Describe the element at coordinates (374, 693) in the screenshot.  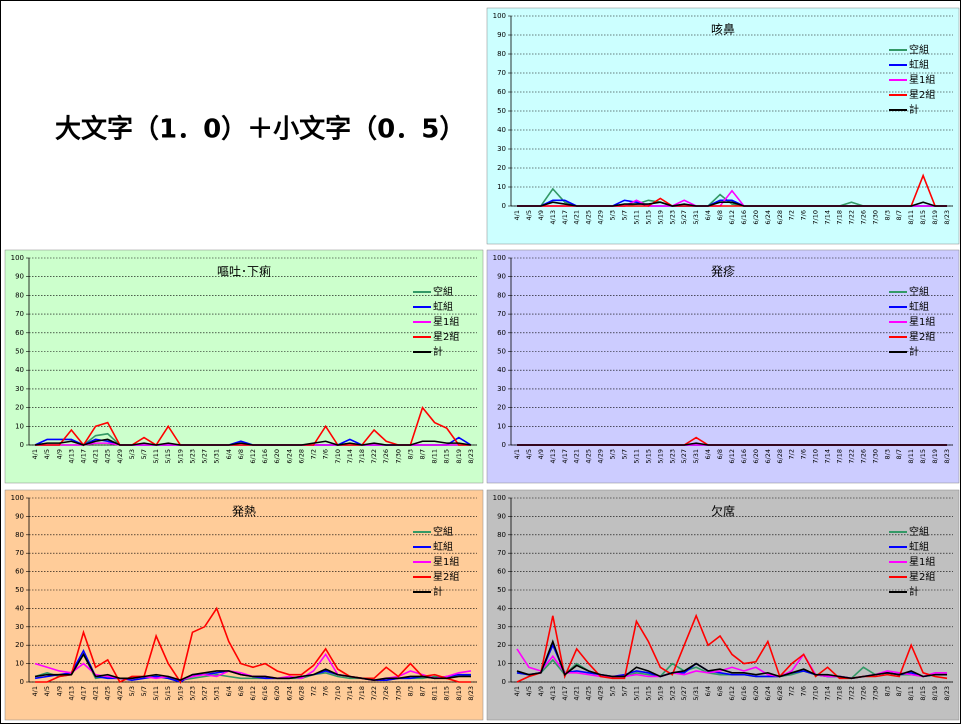
I see `x-tick-label: 7/22` at that location.